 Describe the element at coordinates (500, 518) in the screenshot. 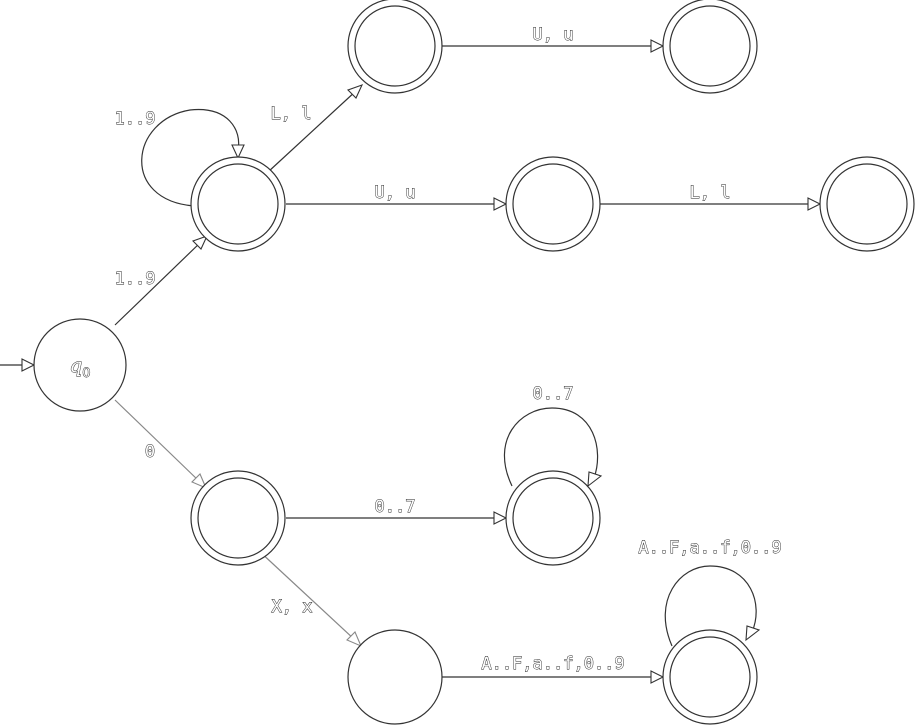

I see `arrowhead-octal` at that location.